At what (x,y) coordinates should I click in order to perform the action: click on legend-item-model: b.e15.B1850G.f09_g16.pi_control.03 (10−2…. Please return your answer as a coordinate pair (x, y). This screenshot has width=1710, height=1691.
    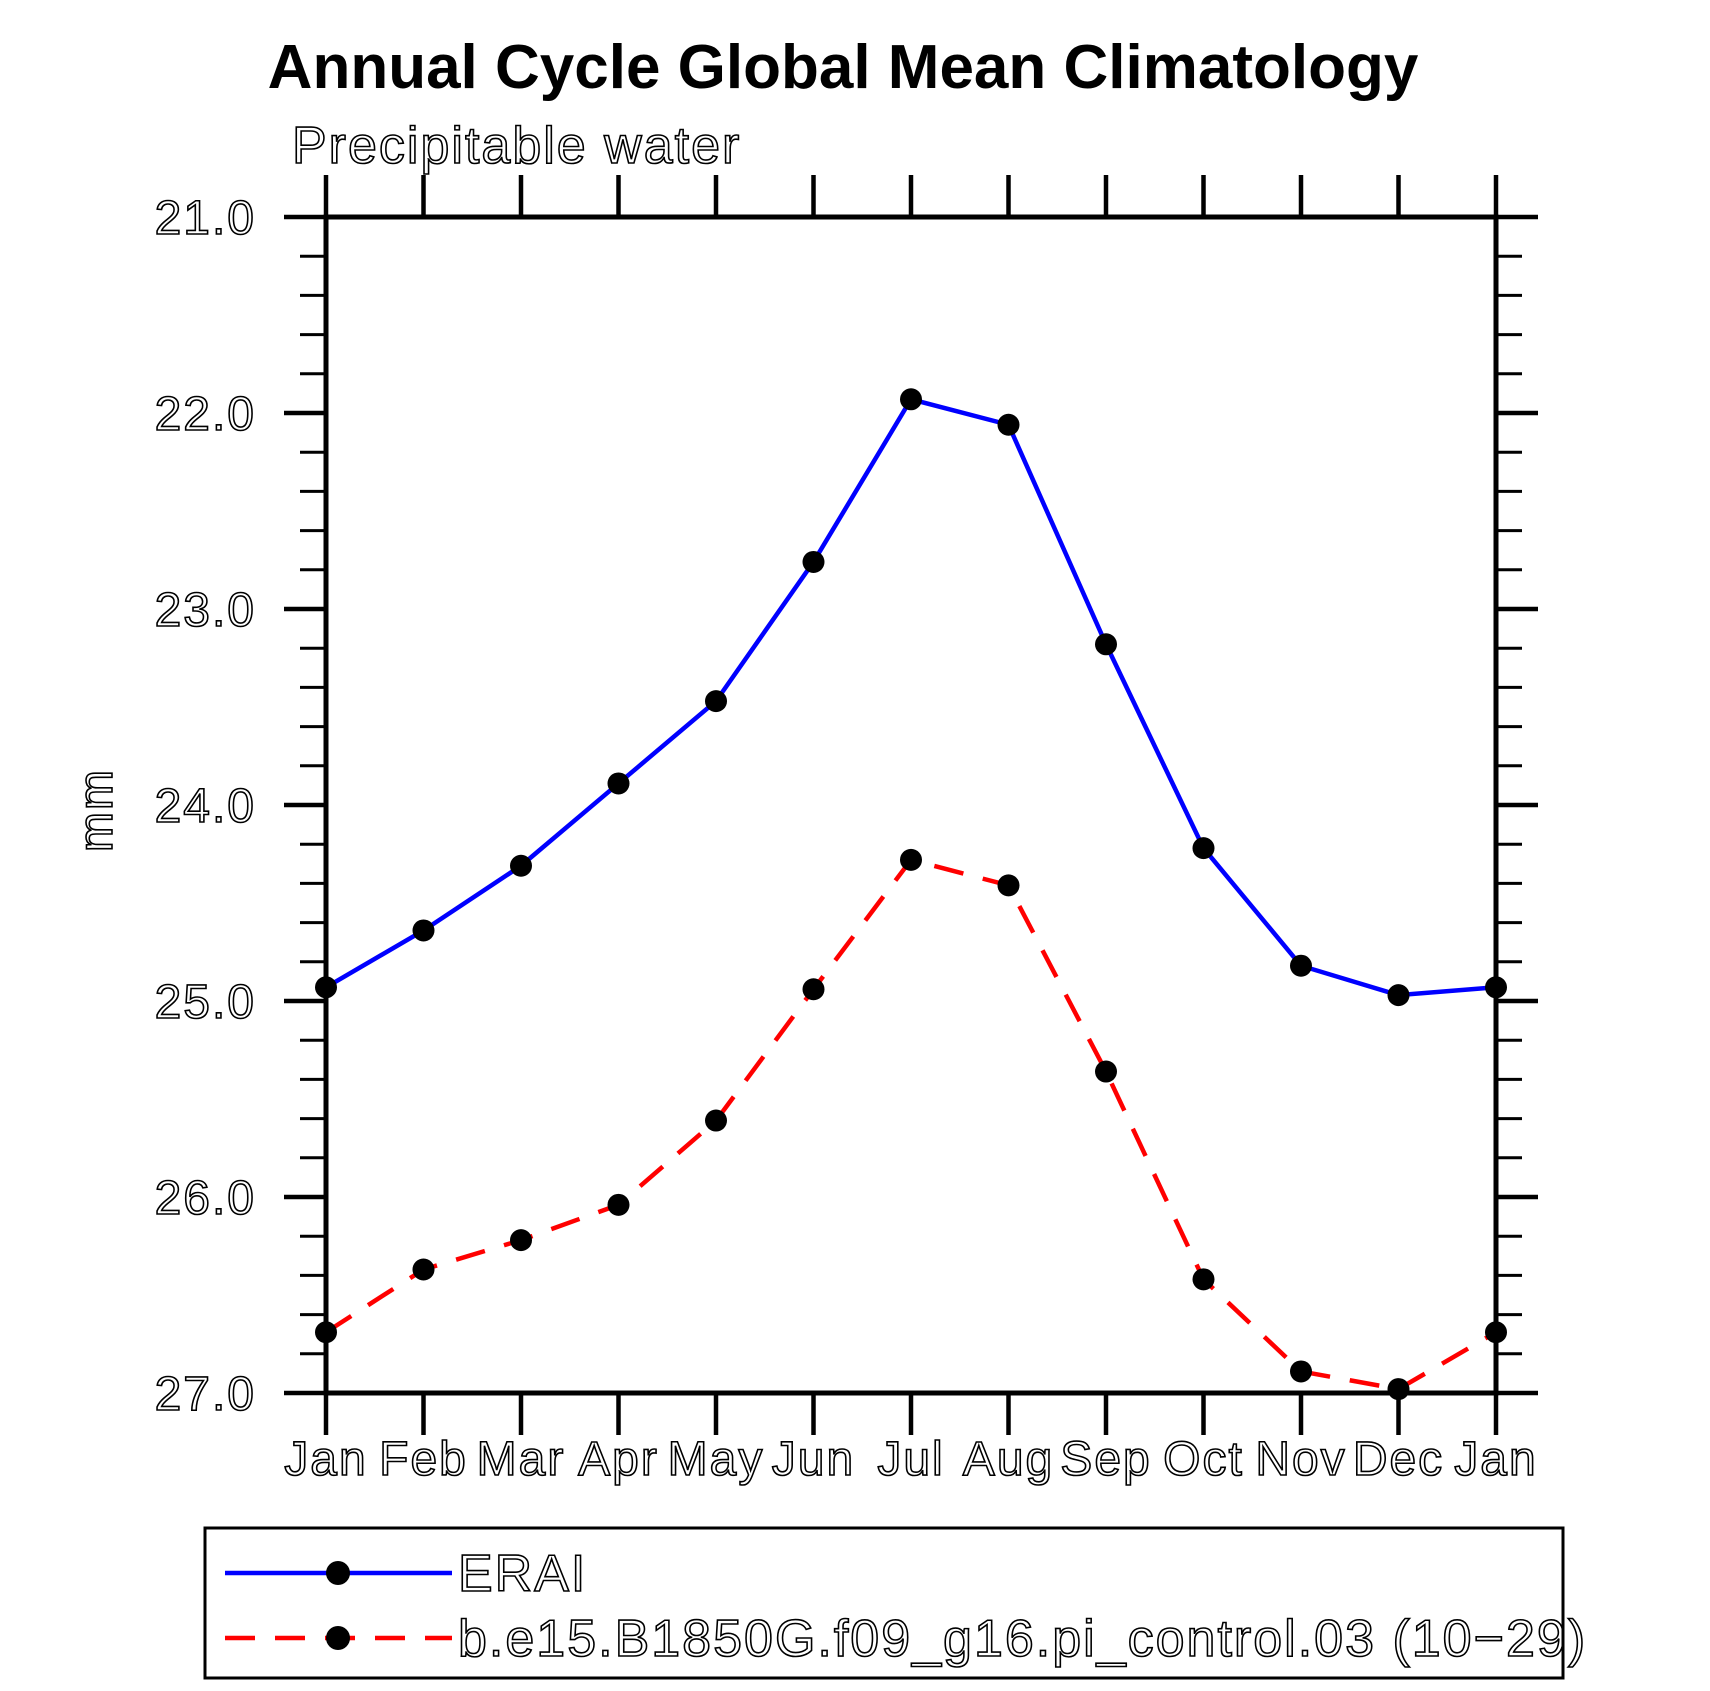
    Looking at the image, I should click on (906, 1639).